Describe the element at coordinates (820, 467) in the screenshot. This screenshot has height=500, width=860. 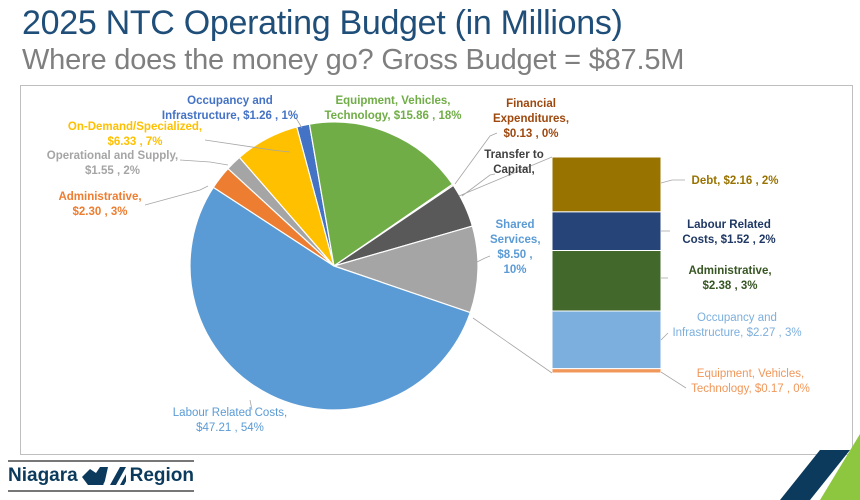
I see `corner-stripes-decoration` at that location.